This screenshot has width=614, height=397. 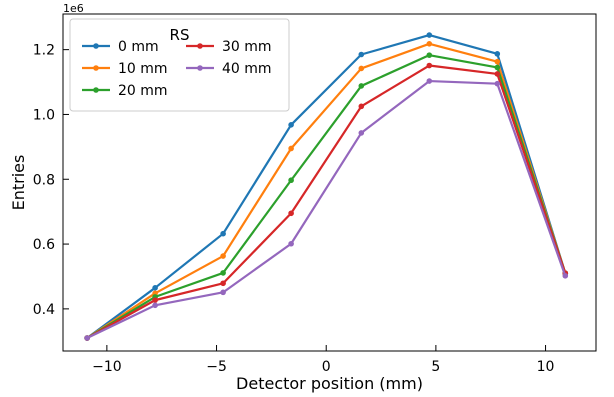 I want to click on legend-label: 0 mm, so click(x=138, y=47).